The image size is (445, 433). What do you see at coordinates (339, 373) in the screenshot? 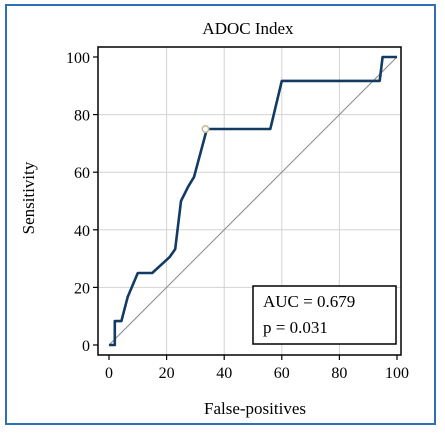
I see `x-tick-label: 80` at bounding box center [339, 373].